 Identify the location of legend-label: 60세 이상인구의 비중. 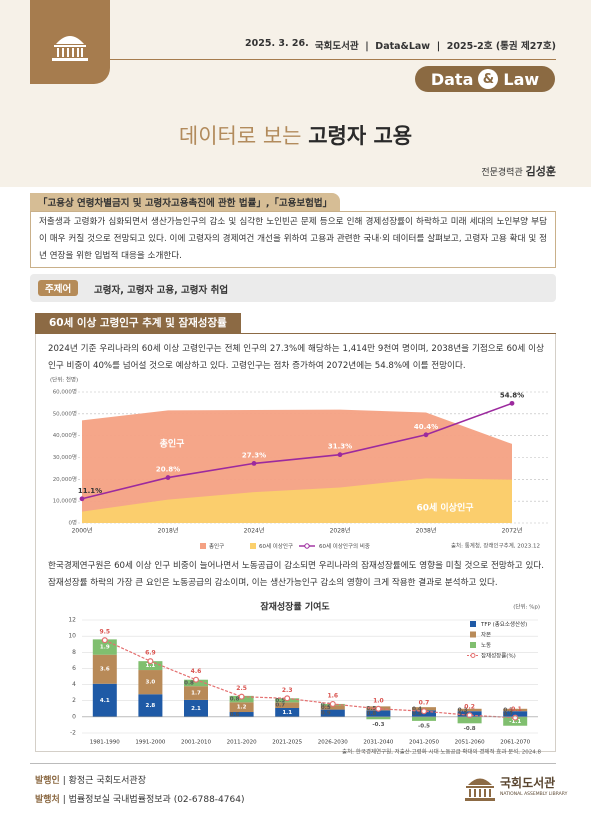
(344, 546).